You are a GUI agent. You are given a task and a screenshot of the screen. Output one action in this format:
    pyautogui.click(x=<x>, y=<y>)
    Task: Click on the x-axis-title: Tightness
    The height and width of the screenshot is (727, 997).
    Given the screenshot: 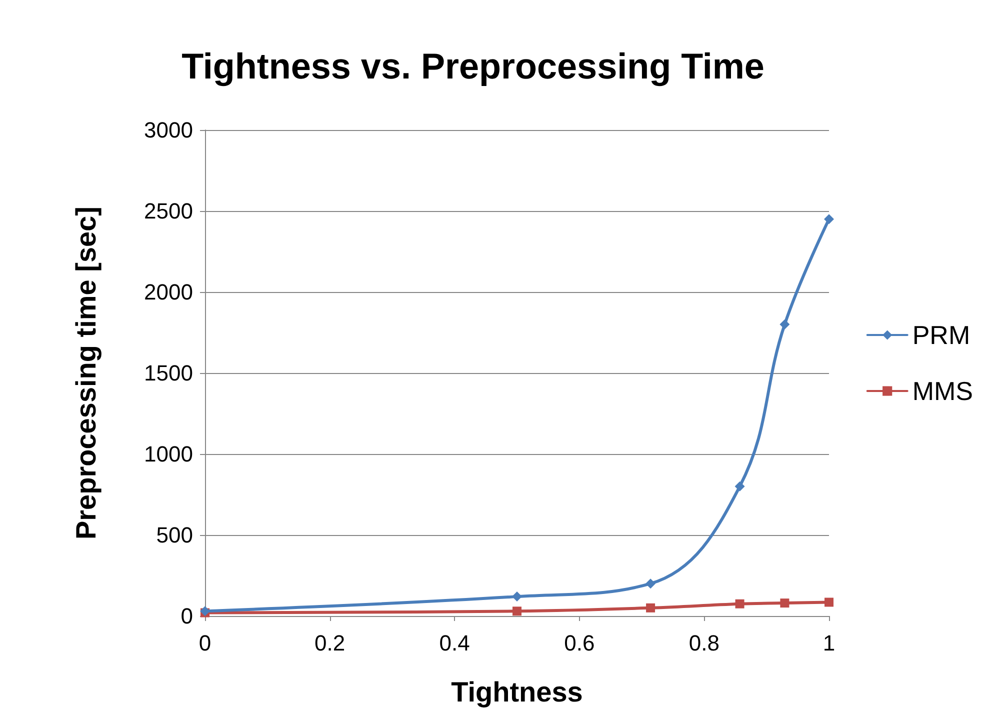 What is the action you would take?
    pyautogui.click(x=517, y=692)
    